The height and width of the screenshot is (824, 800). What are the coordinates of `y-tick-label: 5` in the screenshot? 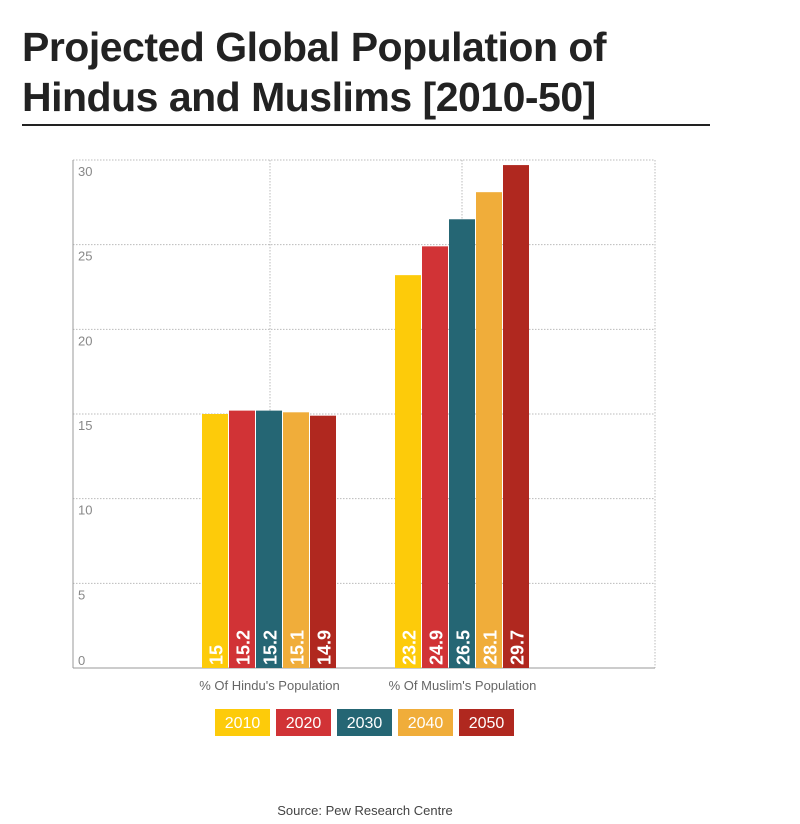 It's located at (81, 594).